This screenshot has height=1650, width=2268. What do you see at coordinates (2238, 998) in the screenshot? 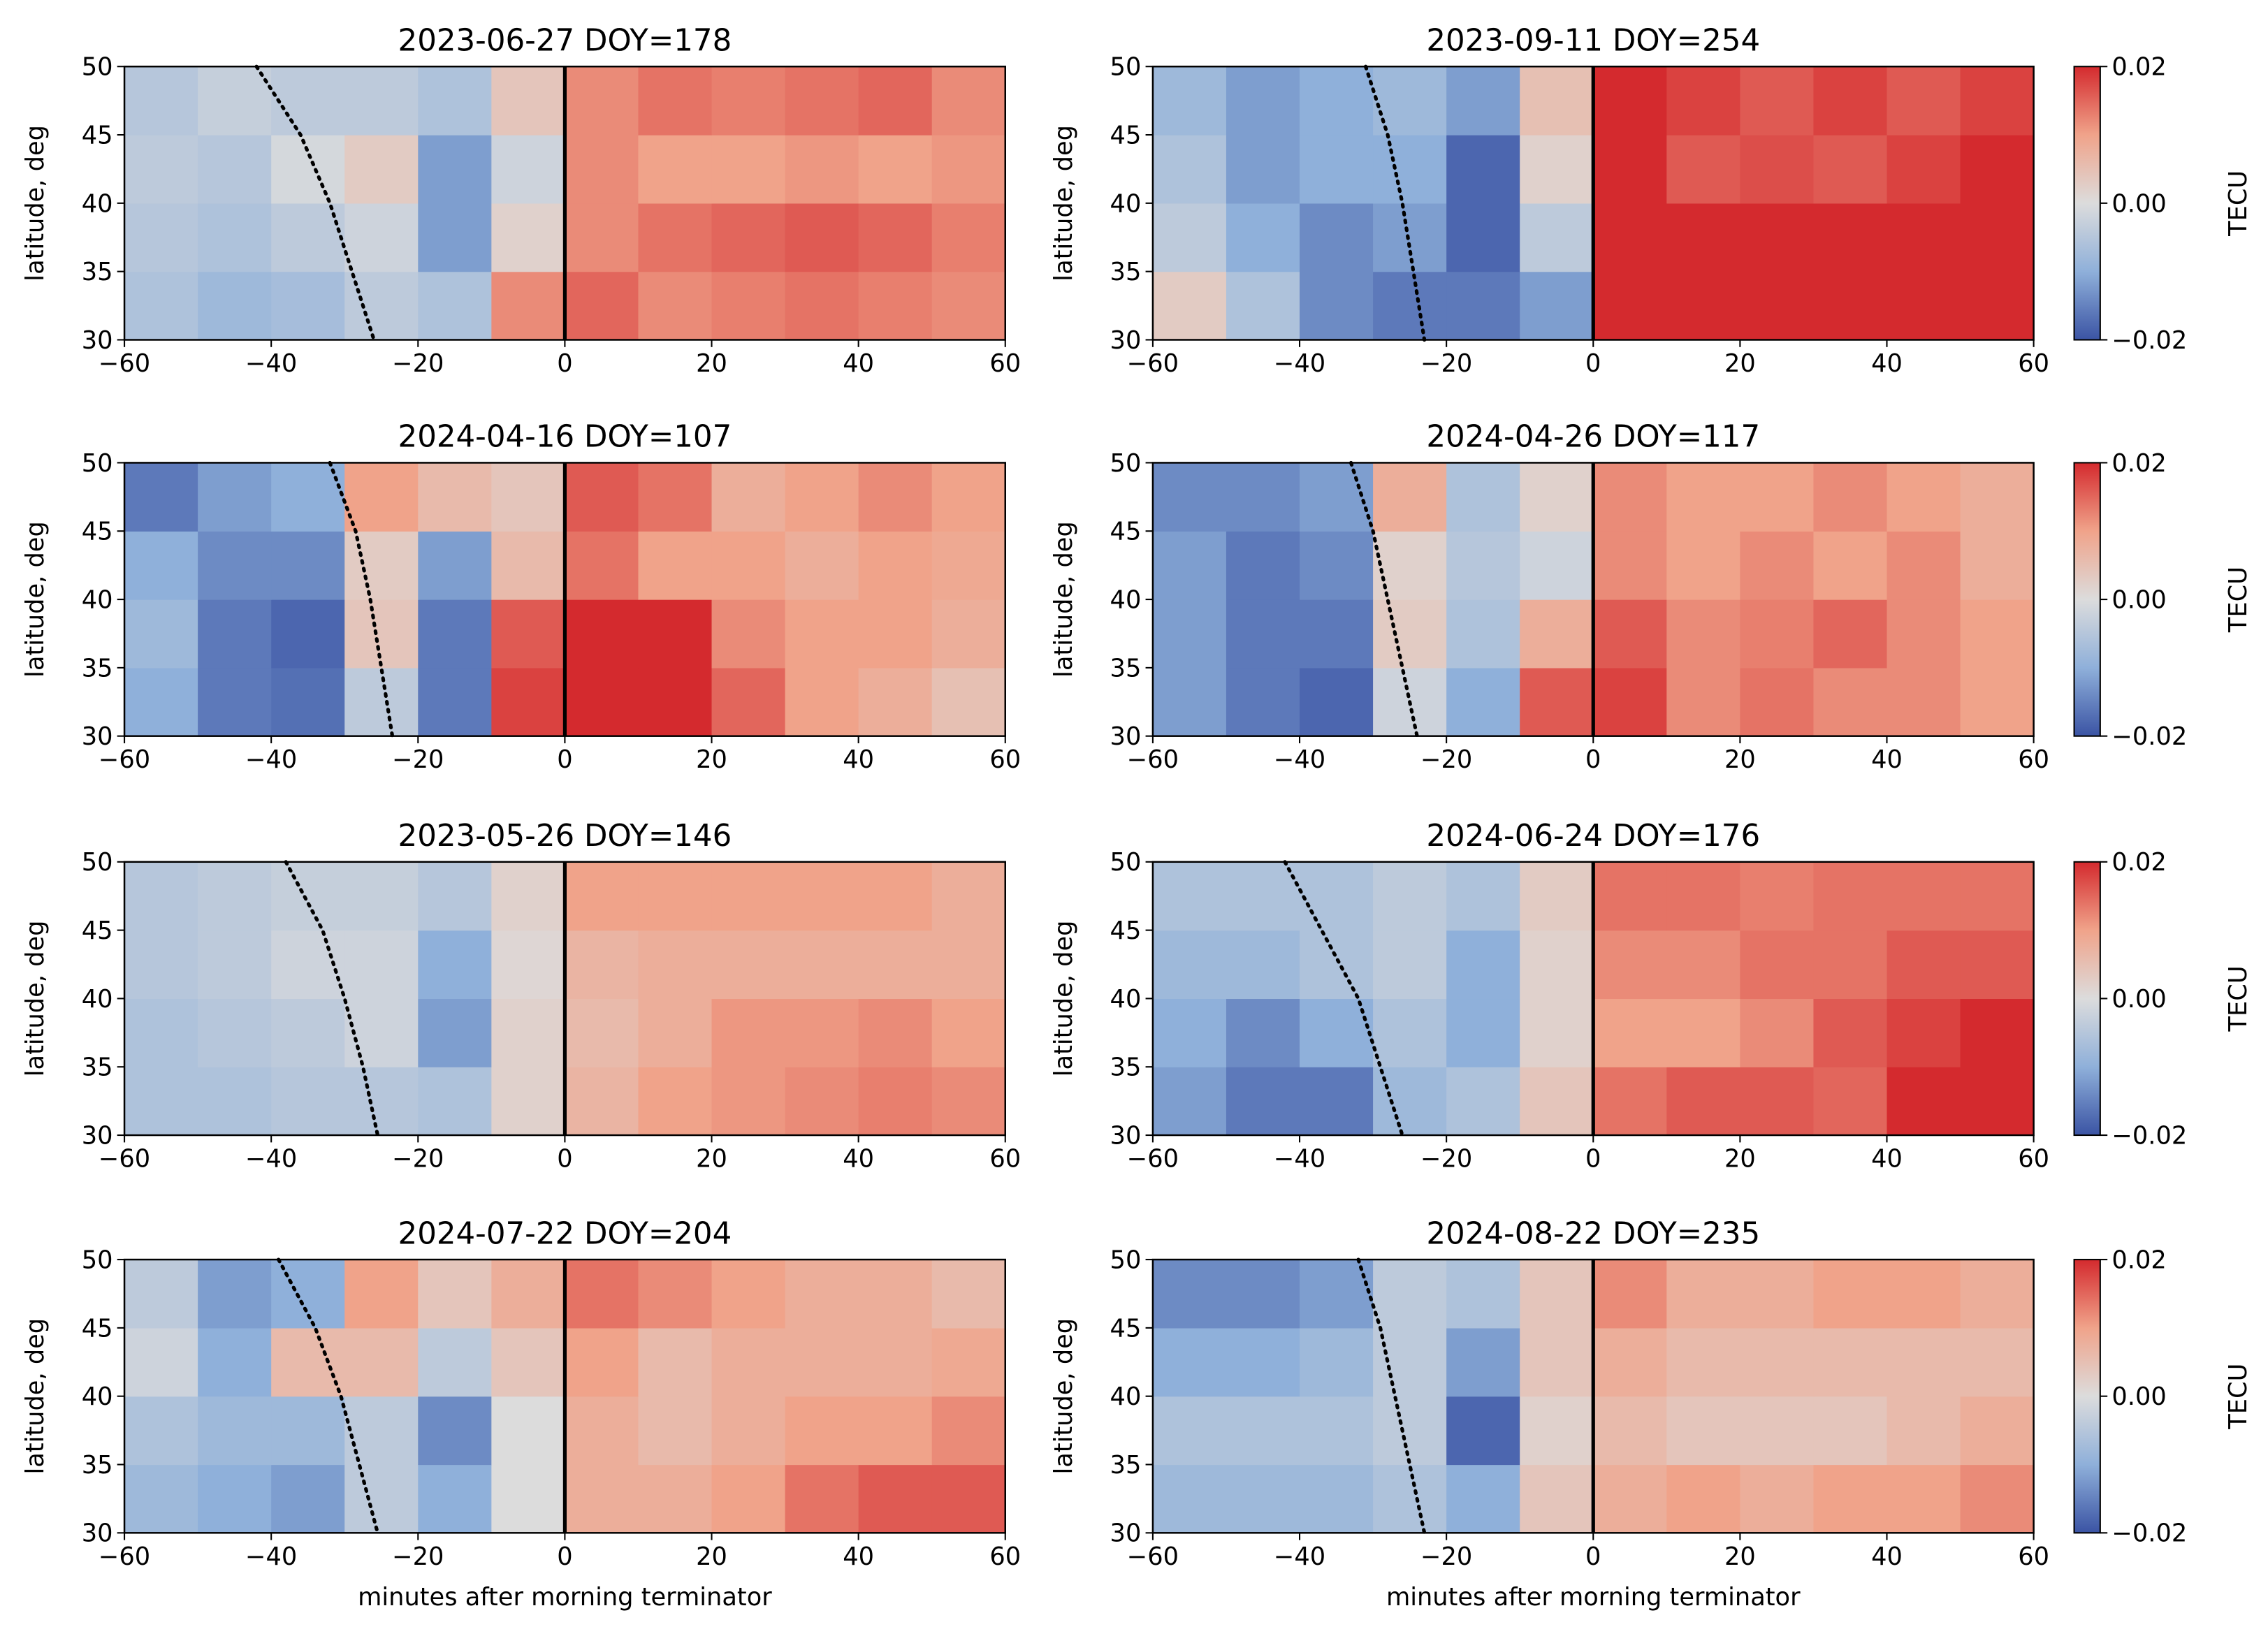
I see `colorbar-label: TECU` at bounding box center [2238, 998].